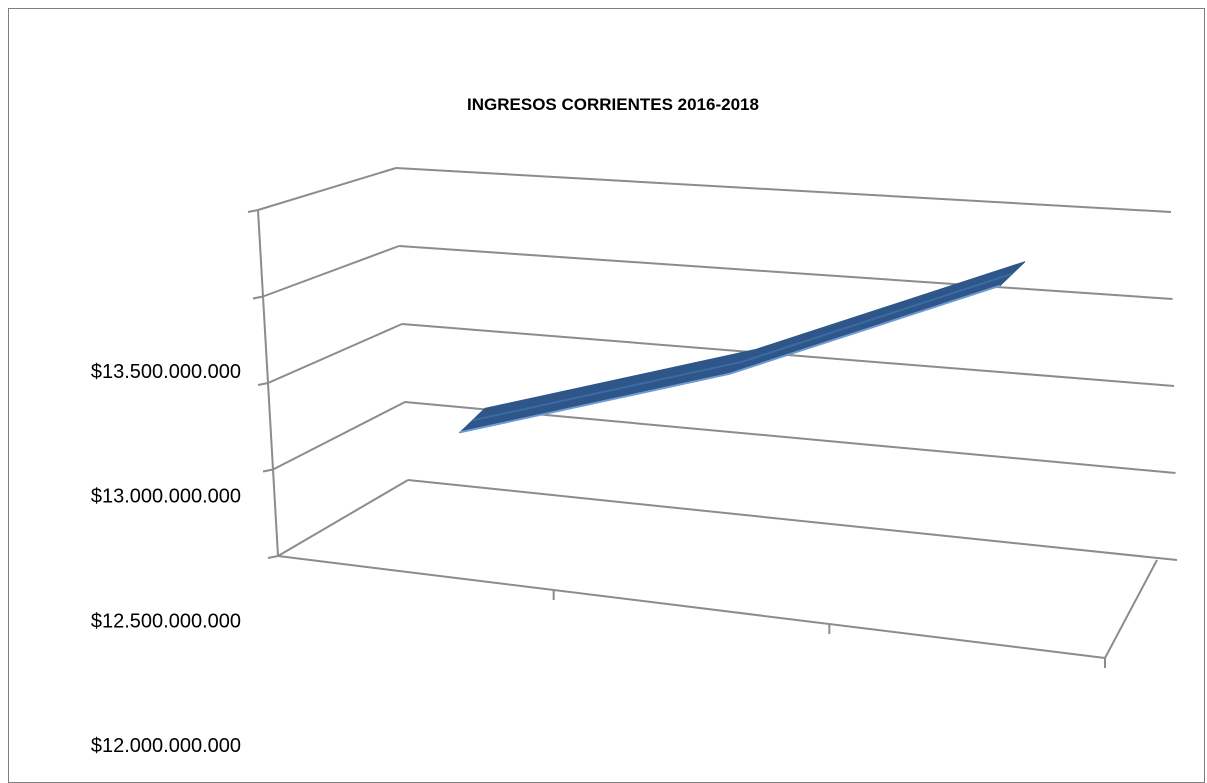  I want to click on series-ribbon, so click(742, 347).